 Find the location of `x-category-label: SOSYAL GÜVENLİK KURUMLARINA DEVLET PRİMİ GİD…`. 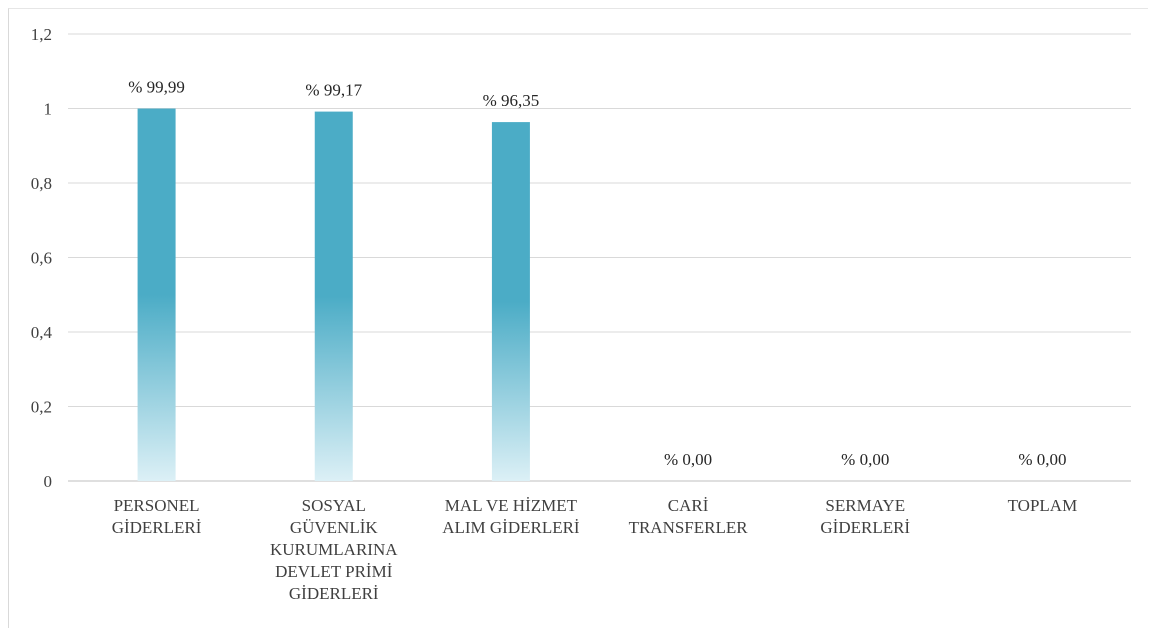

x-category-label: SOSYAL GÜVENLİK KURUMLARINA DEVLET PRİMİ GİD… is located at coordinates (334, 549).